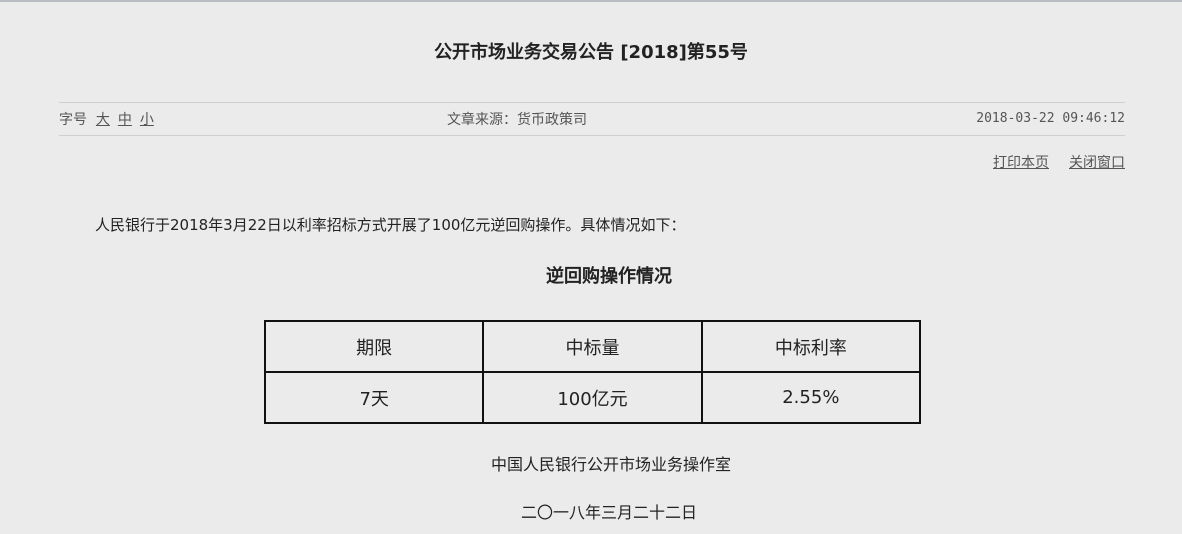  What do you see at coordinates (517, 120) in the screenshot?
I see `source: 文章来源：货币政策司` at bounding box center [517, 120].